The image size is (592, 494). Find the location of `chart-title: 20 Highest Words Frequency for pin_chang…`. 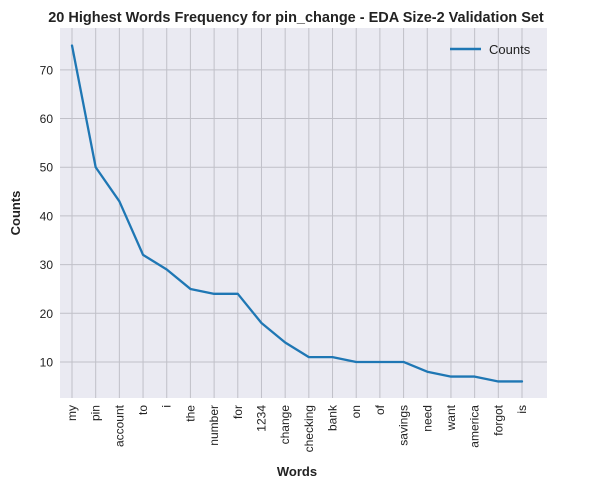

chart-title: 20 Highest Words Frequency for pin_chang… is located at coordinates (296, 18).